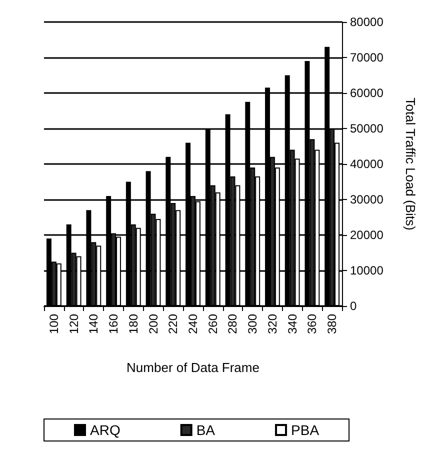 Image resolution: width=442 pixels, height=464 pixels. Describe the element at coordinates (367, 164) in the screenshot. I see `y-tick-label: 40000` at that location.